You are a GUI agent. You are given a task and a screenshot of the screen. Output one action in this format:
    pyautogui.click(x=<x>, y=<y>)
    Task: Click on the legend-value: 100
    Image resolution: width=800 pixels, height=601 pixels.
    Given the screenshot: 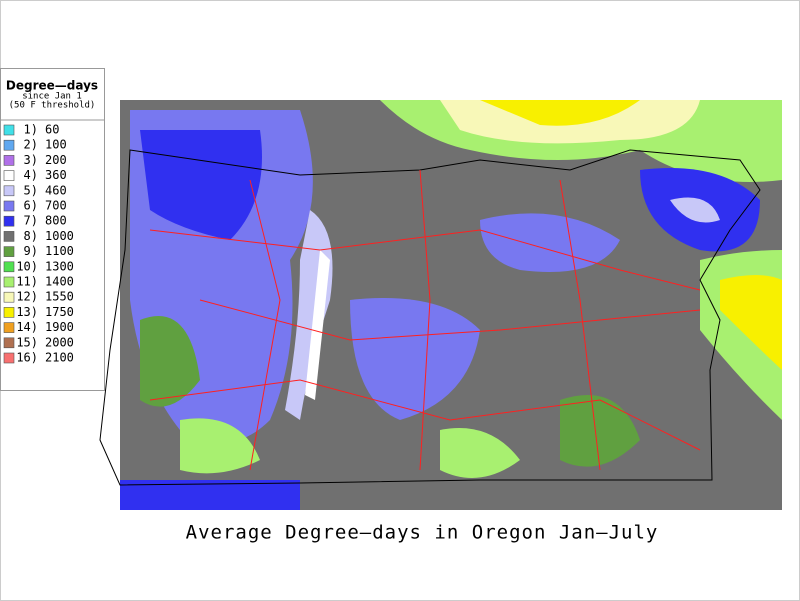 What is the action you would take?
    pyautogui.click(x=56, y=145)
    